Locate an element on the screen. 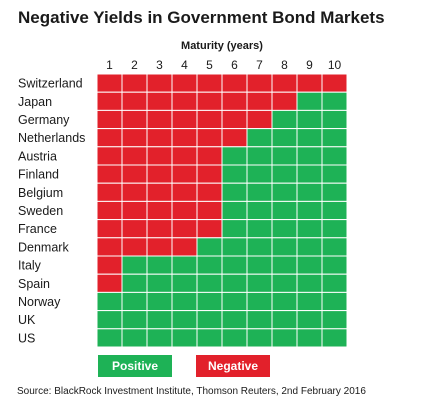 This screenshot has width=423, height=417. country-label-germany: Germany is located at coordinates (44, 120).